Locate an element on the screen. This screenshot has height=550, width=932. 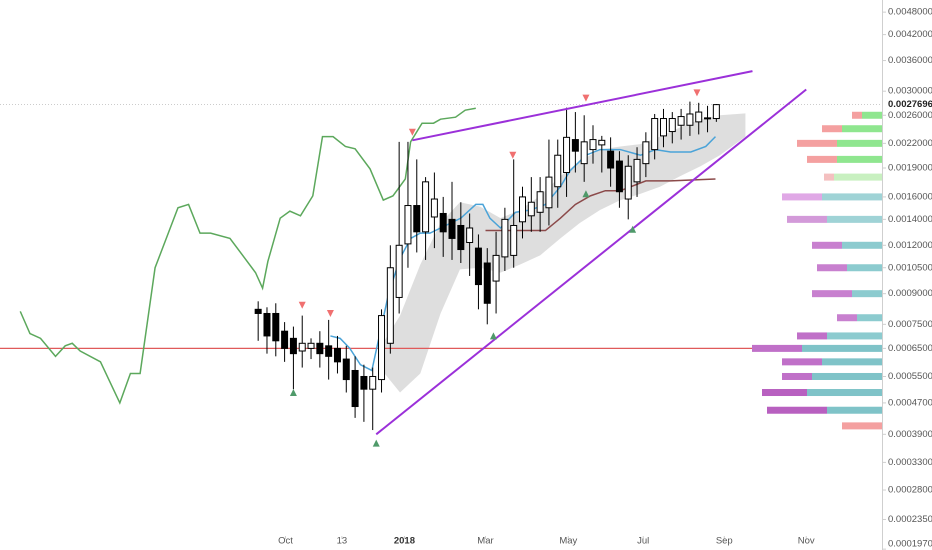
x-tick-label: 2018 is located at coordinates (404, 541).